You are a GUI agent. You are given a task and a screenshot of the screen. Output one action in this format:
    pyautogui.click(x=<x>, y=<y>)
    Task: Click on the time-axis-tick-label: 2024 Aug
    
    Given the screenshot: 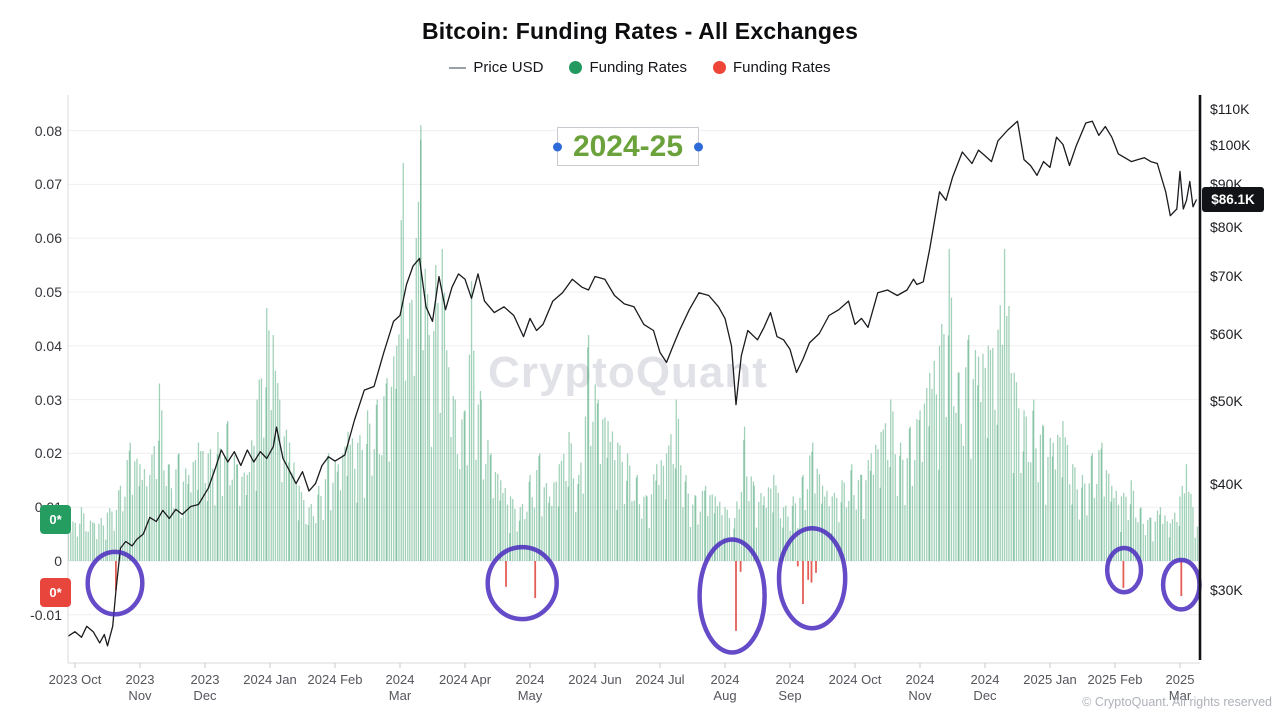 What is the action you would take?
    pyautogui.click(x=725, y=687)
    